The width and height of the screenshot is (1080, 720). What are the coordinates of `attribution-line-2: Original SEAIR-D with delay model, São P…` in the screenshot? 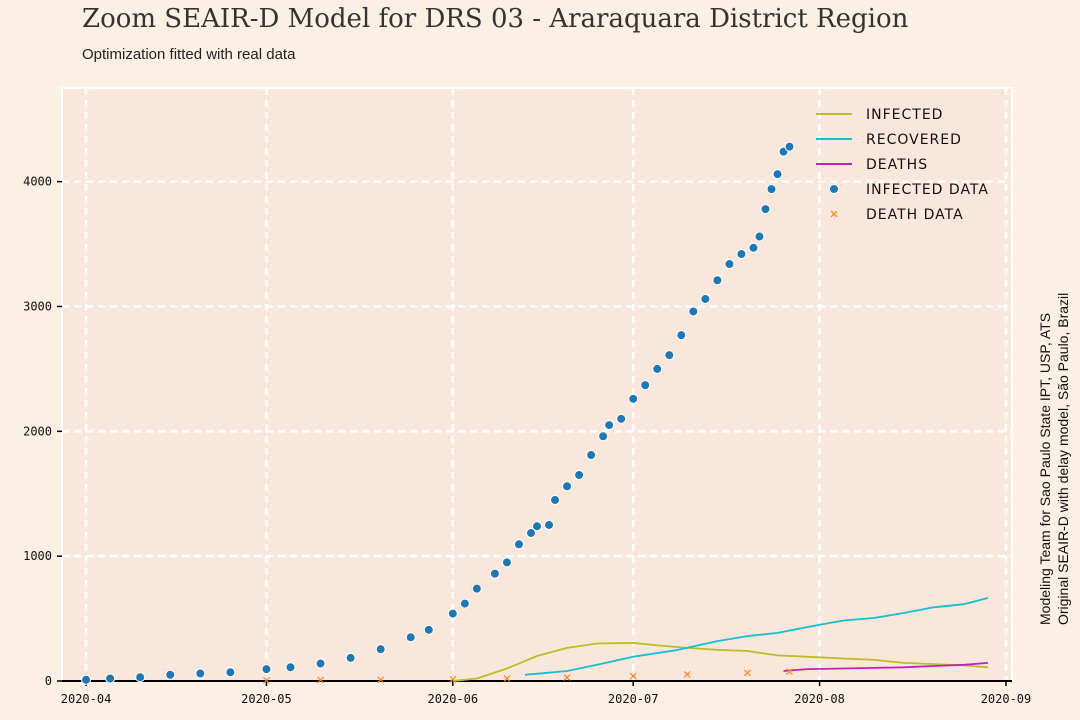 It's located at (1063, 458).